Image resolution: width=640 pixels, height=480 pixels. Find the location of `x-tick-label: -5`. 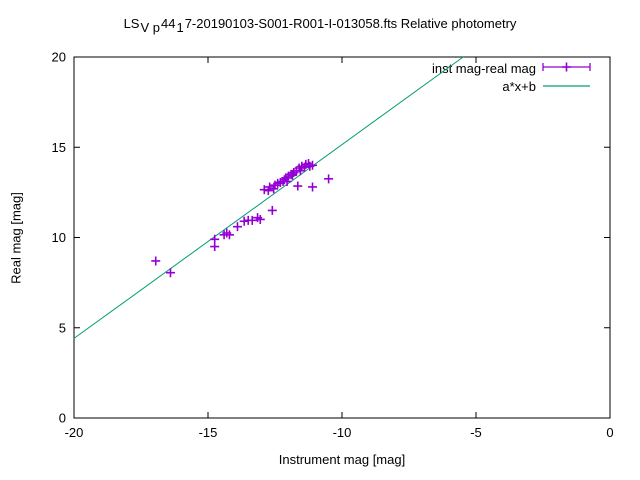

x-tick-label: -5 is located at coordinates (476, 432).